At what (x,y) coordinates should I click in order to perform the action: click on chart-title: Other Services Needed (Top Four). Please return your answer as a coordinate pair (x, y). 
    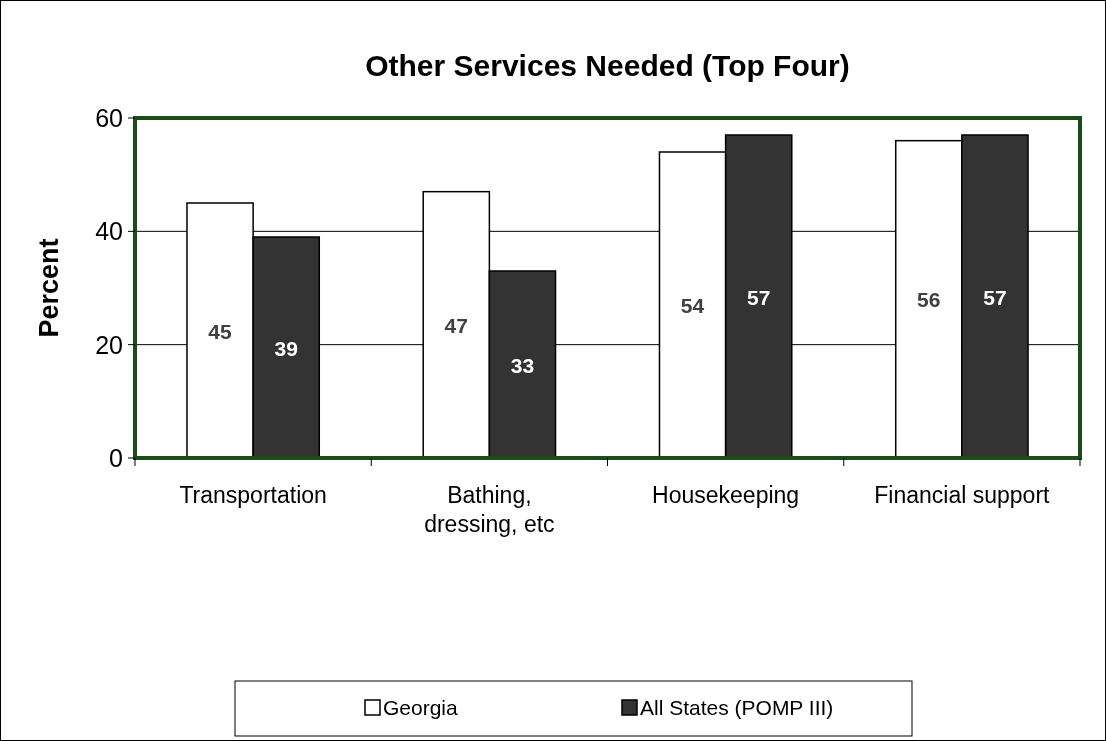
    Looking at the image, I should click on (607, 65).